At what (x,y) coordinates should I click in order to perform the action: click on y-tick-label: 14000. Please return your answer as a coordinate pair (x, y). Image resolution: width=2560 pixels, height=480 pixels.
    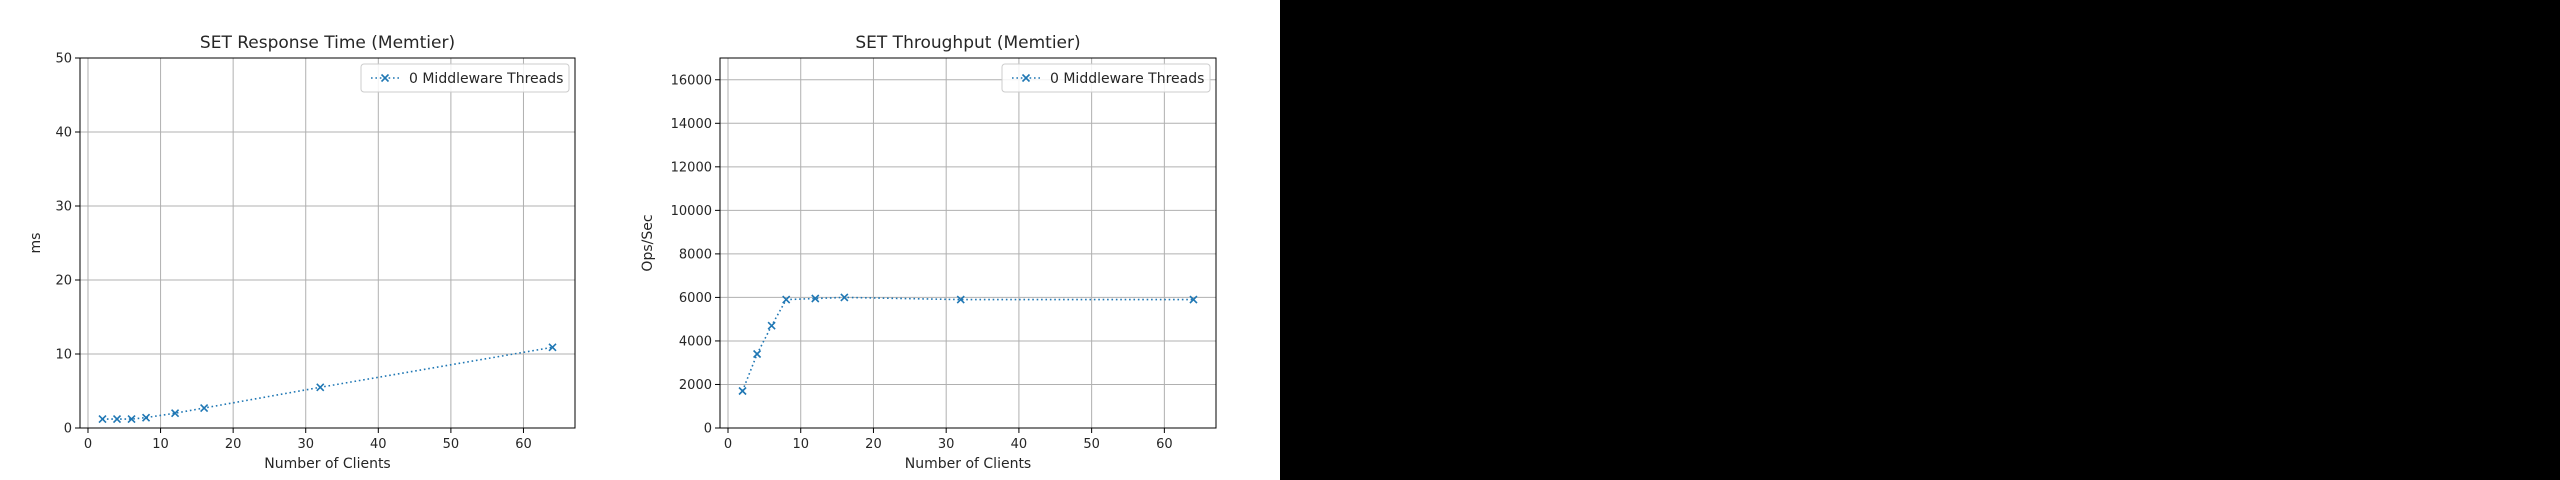
    Looking at the image, I should click on (691, 124).